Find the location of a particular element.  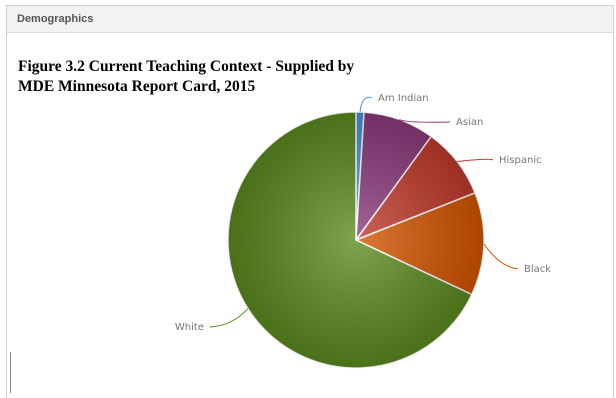

panel-title: Demographics is located at coordinates (55, 19).